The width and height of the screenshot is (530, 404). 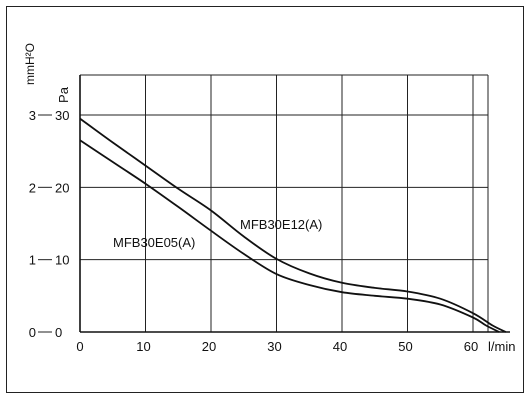 What do you see at coordinates (79, 346) in the screenshot?
I see `x-tick-label: 0` at bounding box center [79, 346].